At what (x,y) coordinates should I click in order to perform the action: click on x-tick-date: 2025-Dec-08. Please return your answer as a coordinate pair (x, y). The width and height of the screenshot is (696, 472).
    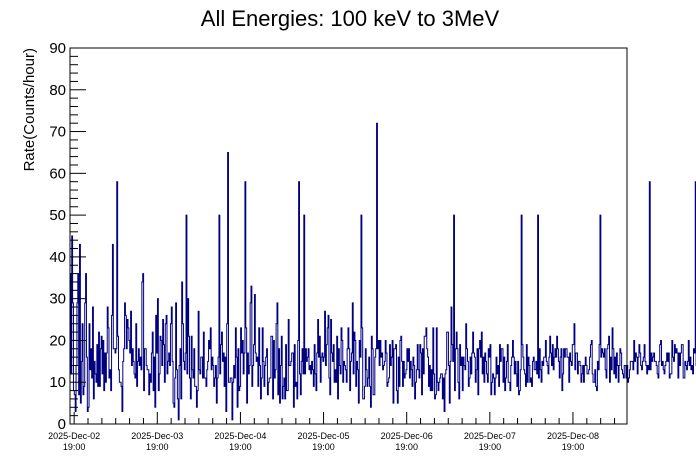
    Looking at the image, I should click on (573, 436).